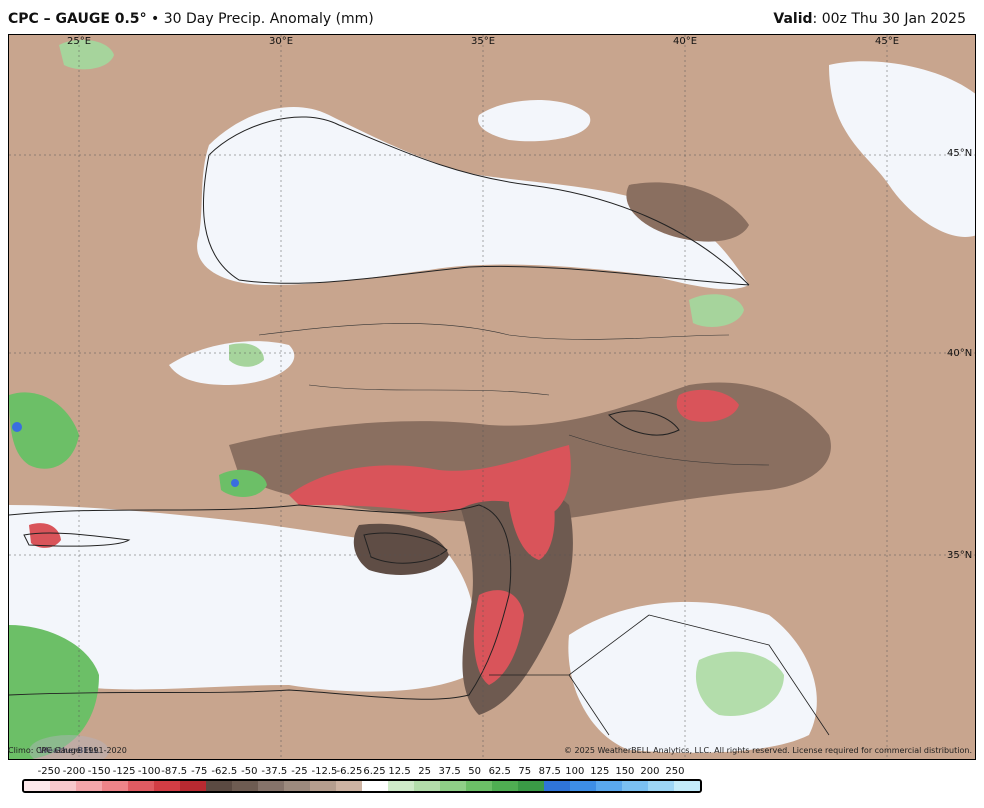 The height and width of the screenshot is (808, 984). I want to click on lat-label-40n: 40°N, so click(959, 353).